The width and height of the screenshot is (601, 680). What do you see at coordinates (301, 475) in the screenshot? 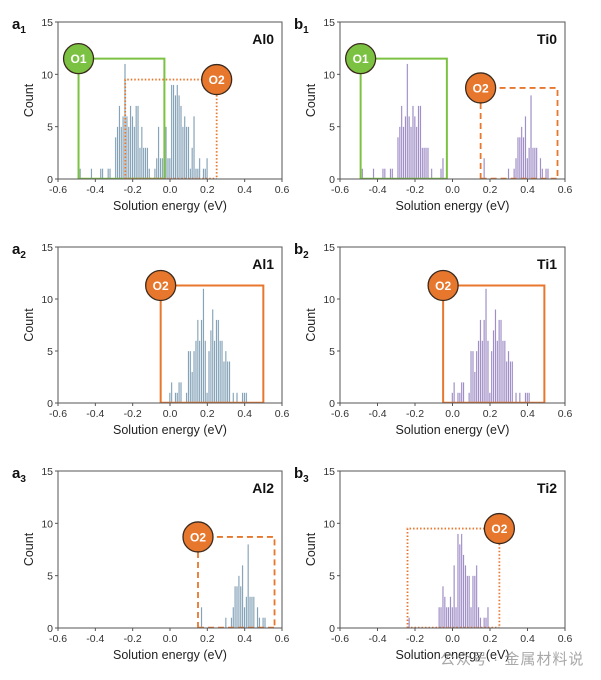
I see `panel-label-b3: b3` at bounding box center [301, 475].